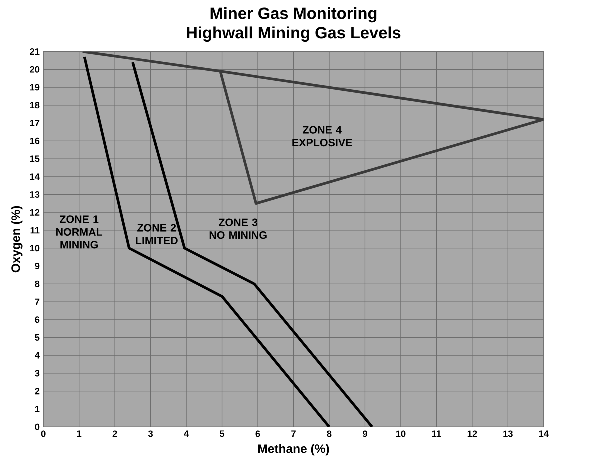 This screenshot has width=616, height=465. I want to click on y-tick-label: 13, so click(35, 195).